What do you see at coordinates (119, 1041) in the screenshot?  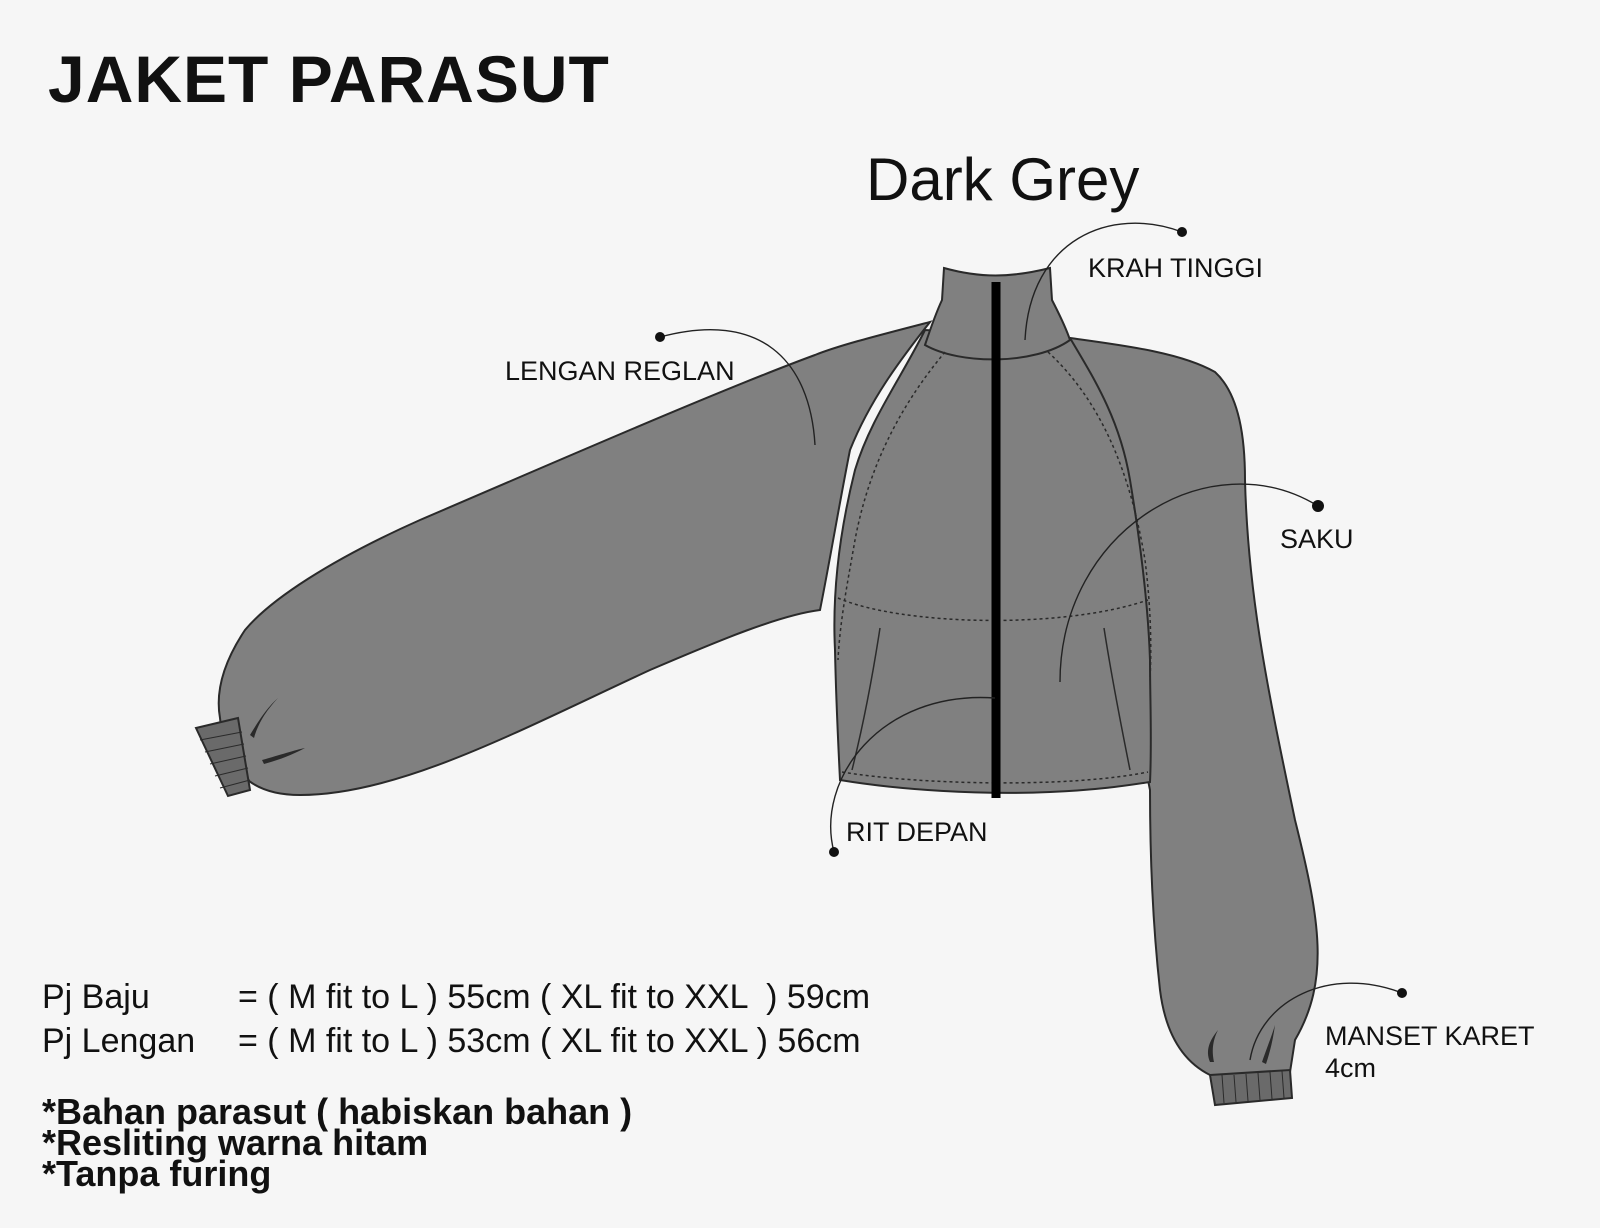 I see `size-label: Pj Lengan` at bounding box center [119, 1041].